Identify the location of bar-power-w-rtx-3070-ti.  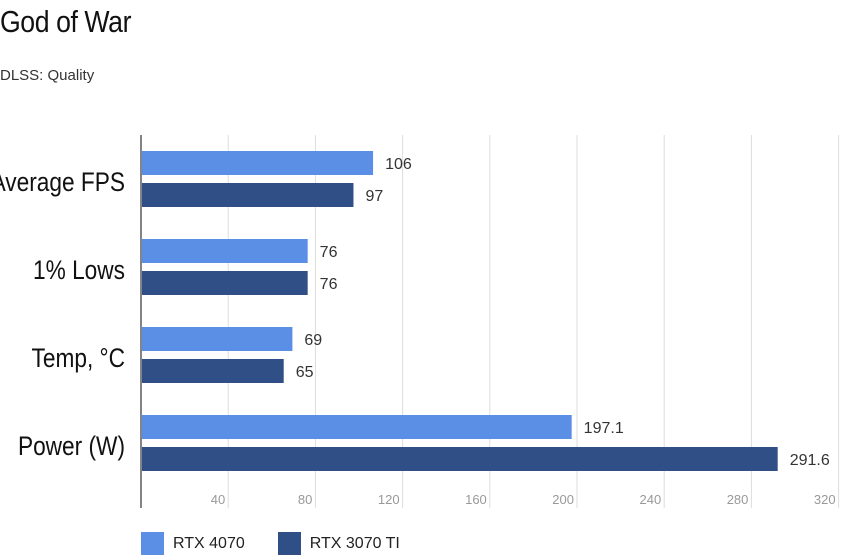
(460, 459).